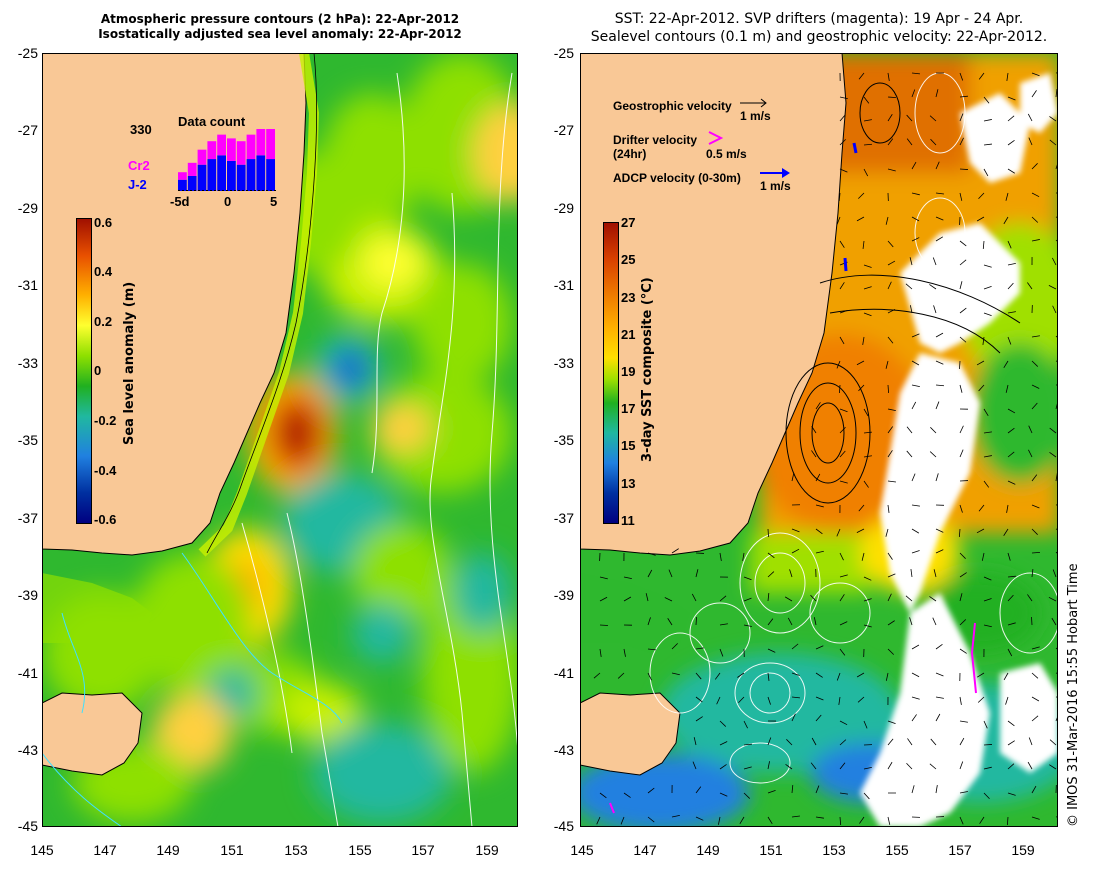 This screenshot has height=870, width=1100. Describe the element at coordinates (628, 445) in the screenshot. I see `right-cbar-tick: 15` at that location.